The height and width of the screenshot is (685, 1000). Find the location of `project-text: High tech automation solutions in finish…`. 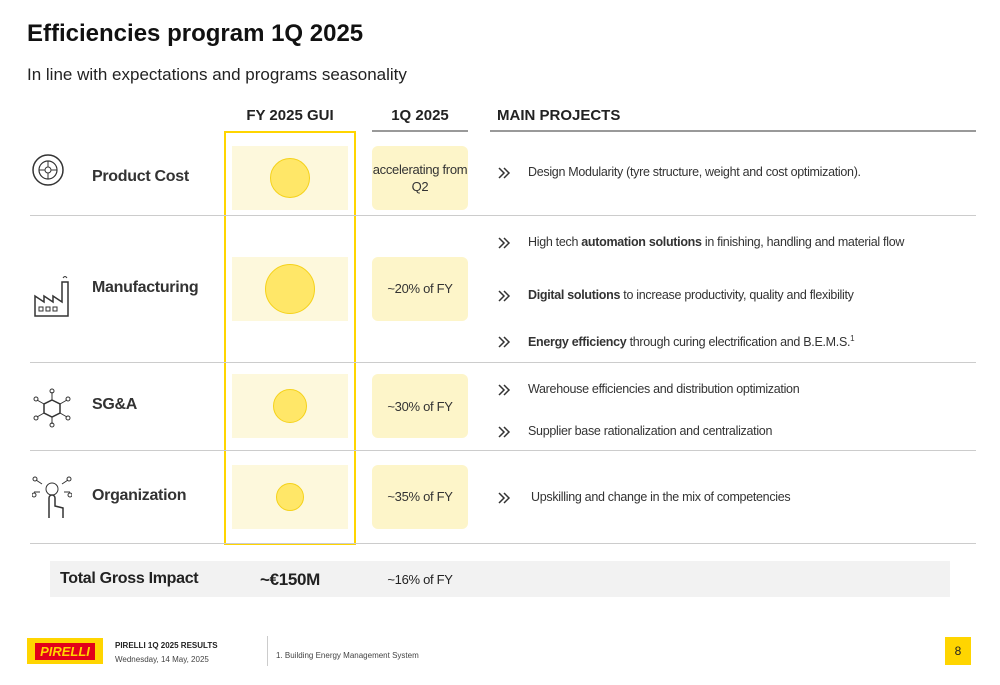

project-text: High tech automation solutions in finish… is located at coordinates (716, 242).